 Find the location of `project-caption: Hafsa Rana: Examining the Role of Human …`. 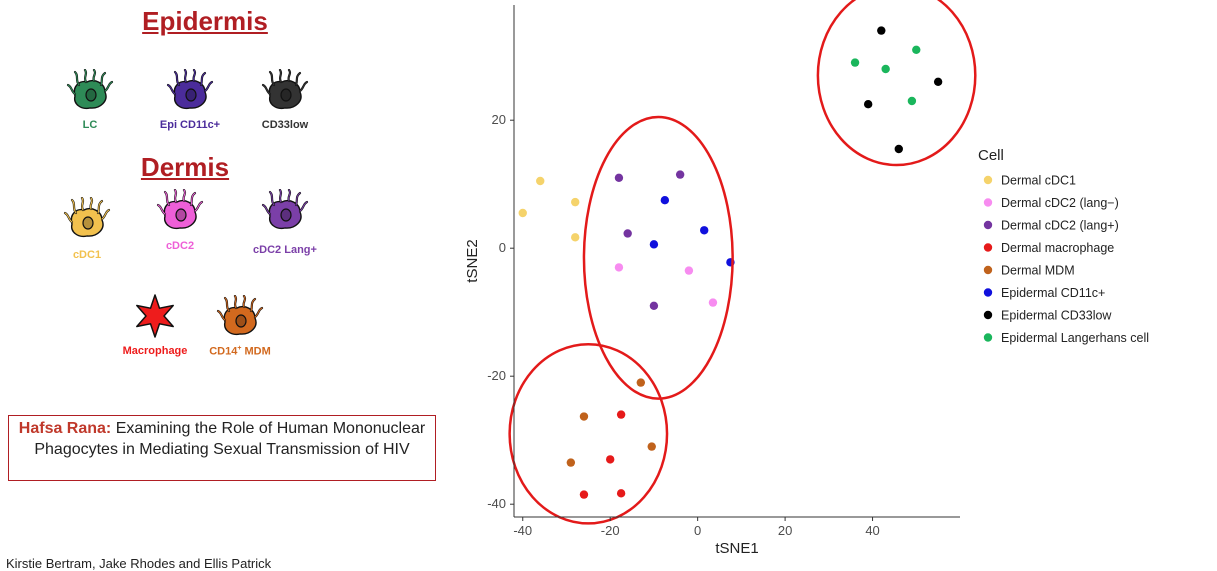

project-caption: Hafsa Rana: Examining the Role of Human … is located at coordinates (222, 448).